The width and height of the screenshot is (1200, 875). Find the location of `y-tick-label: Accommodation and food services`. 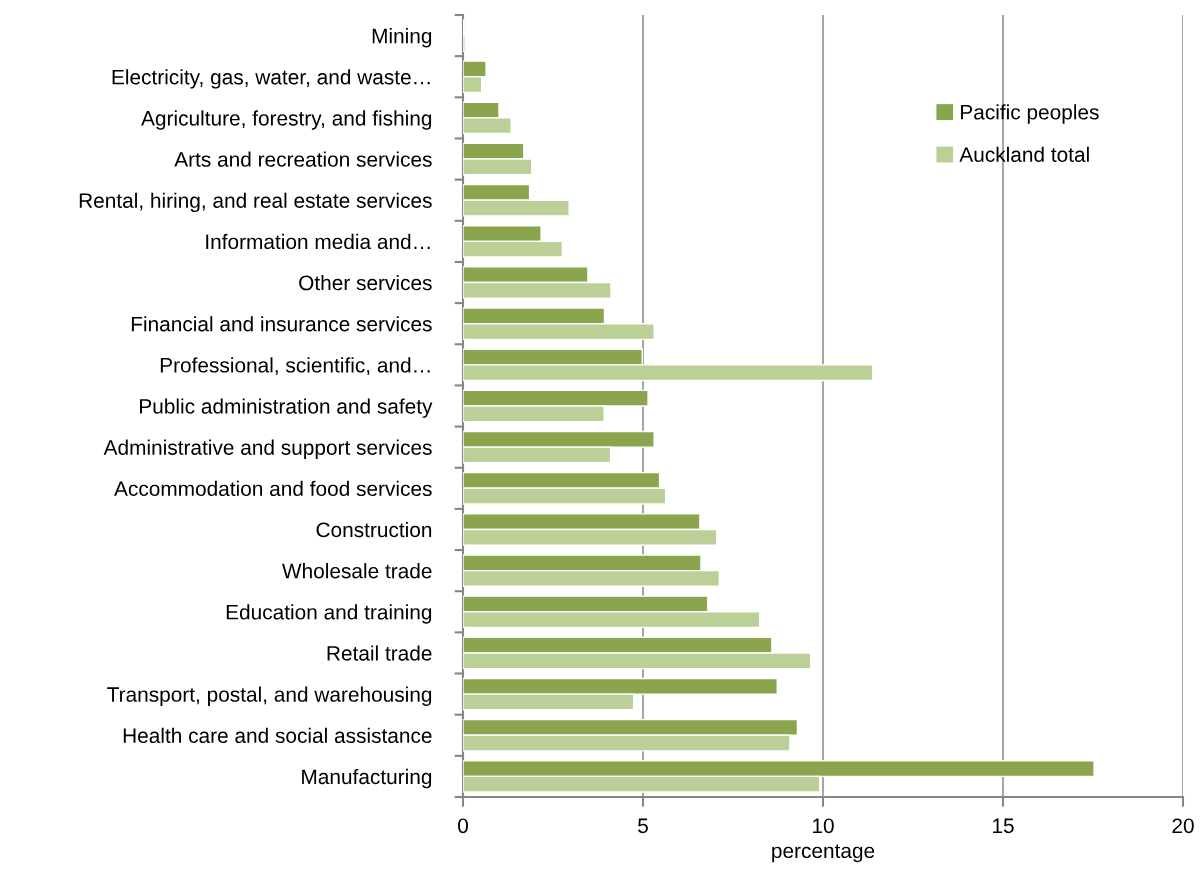

y-tick-label: Accommodation and food services is located at coordinates (273, 488).